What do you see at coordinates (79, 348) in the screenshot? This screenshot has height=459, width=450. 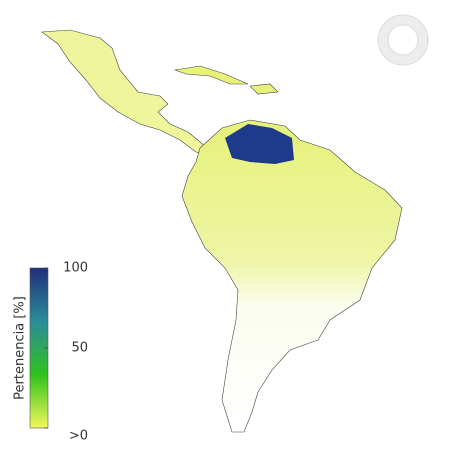 I see `colorbar-tick-label: 50` at bounding box center [79, 348].